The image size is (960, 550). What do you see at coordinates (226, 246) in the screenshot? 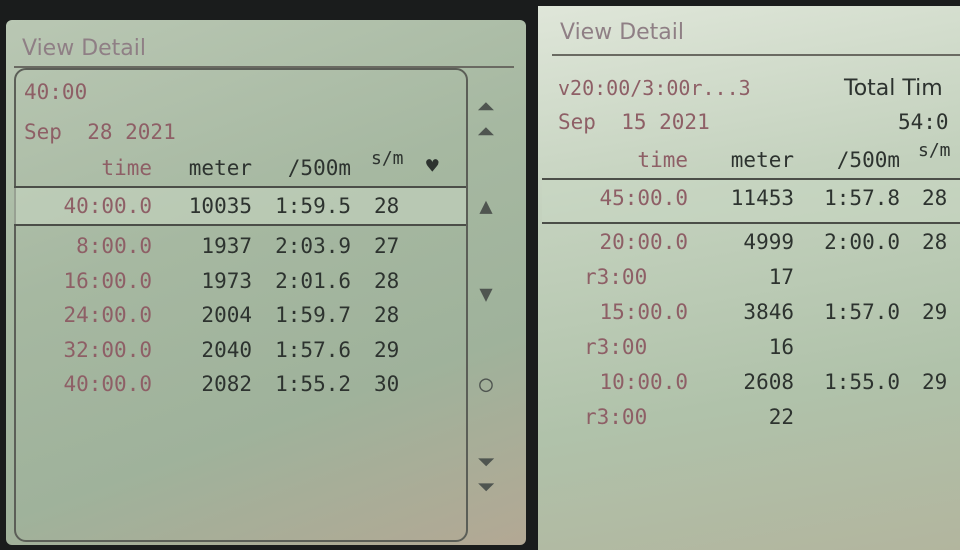
I see `row-meter: 1937` at bounding box center [226, 246].